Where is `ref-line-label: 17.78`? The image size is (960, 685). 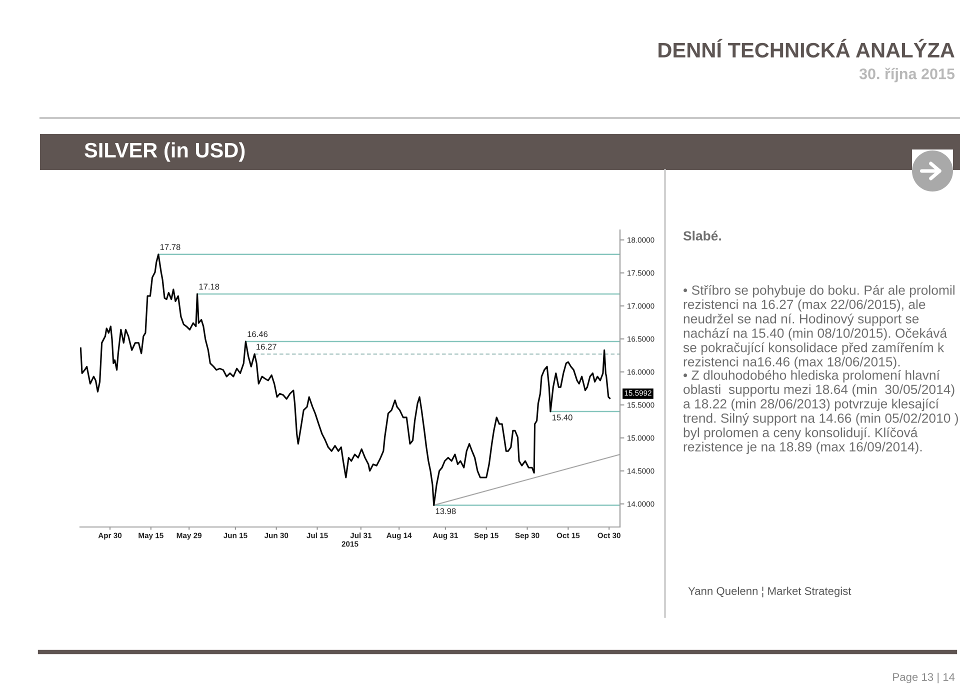 ref-line-label: 17.78 is located at coordinates (170, 247).